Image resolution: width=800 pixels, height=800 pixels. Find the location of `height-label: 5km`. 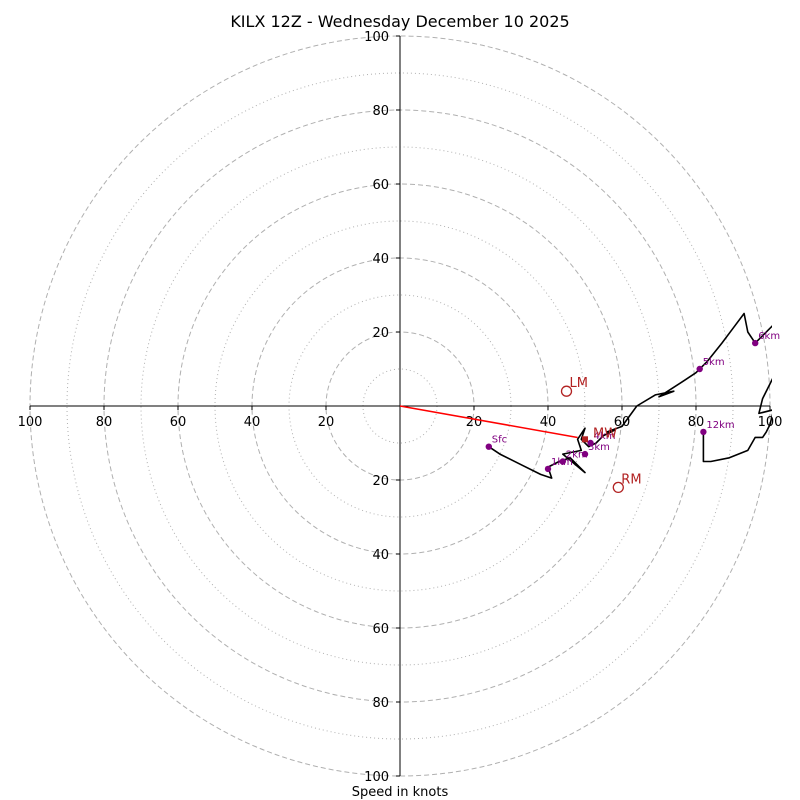

height-label: 5km is located at coordinates (714, 362).